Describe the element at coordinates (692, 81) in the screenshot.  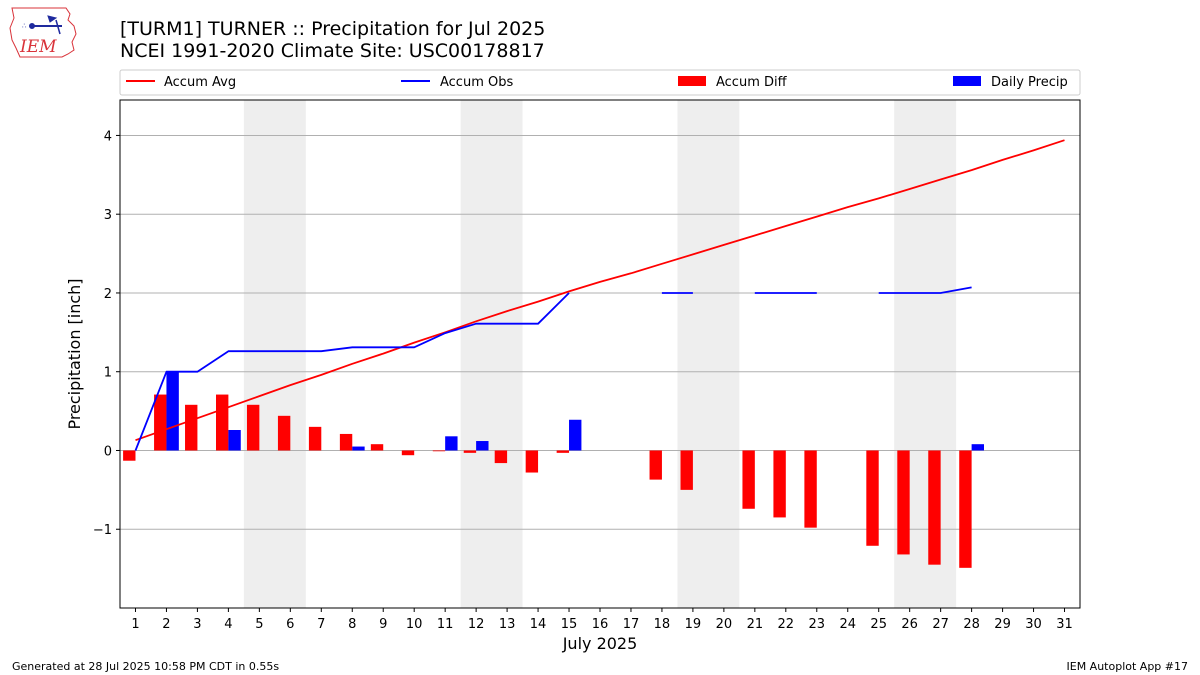
I see `legend-swatch-accum-diff` at that location.